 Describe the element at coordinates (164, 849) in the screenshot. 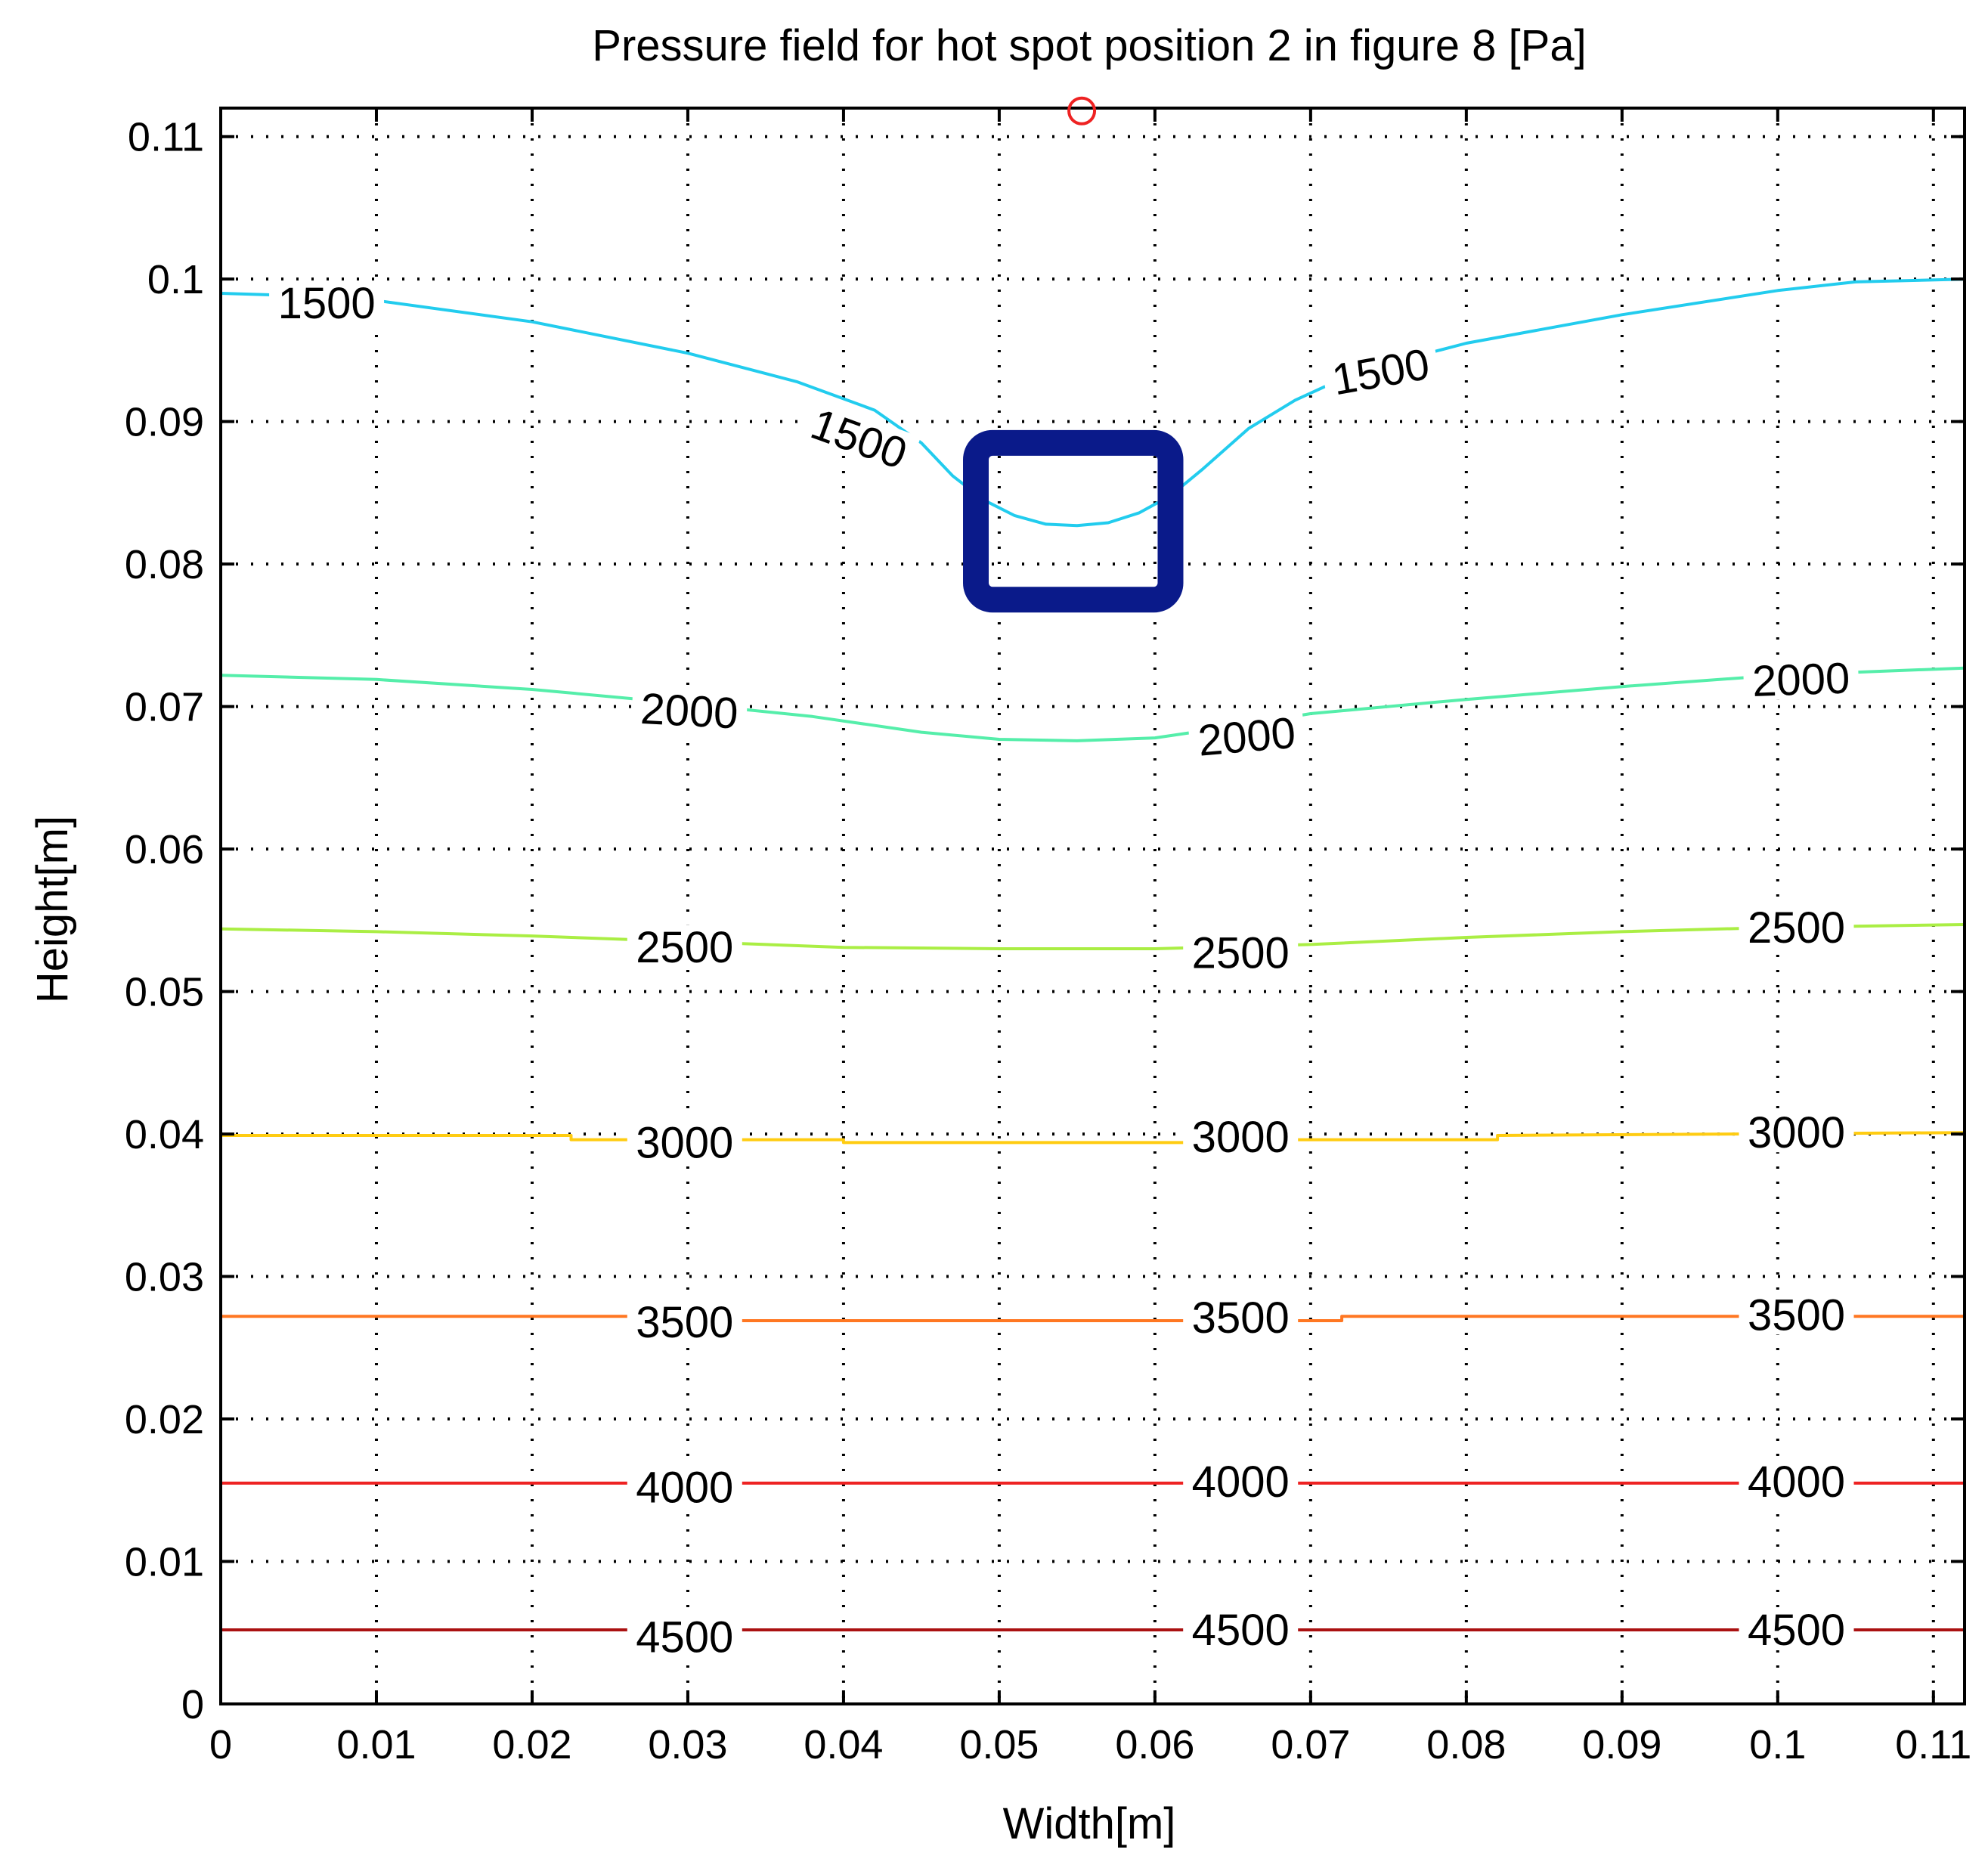

I see `y-tick-label: 0.06` at that location.